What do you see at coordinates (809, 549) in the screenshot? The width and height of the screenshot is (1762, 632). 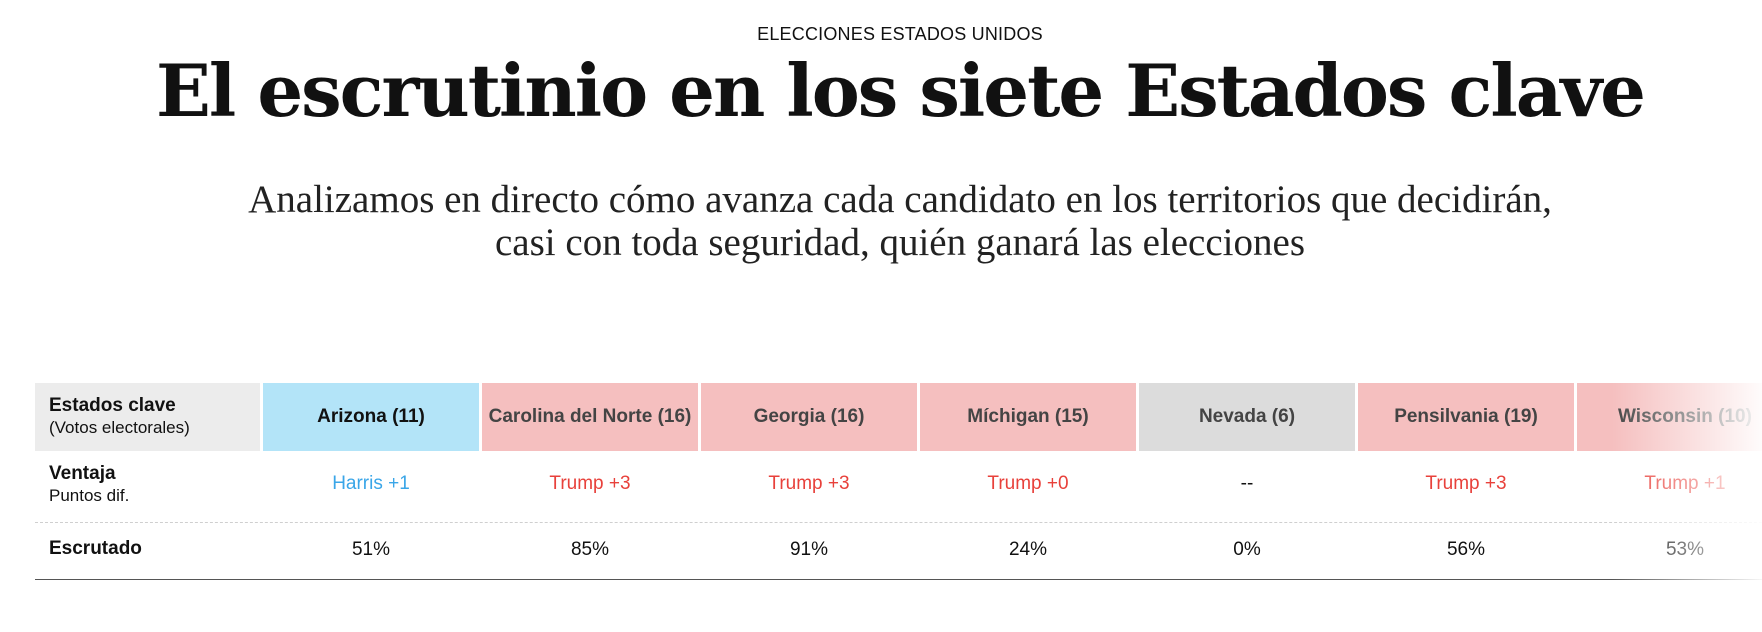 I see `counted-cell: 91%` at bounding box center [809, 549].